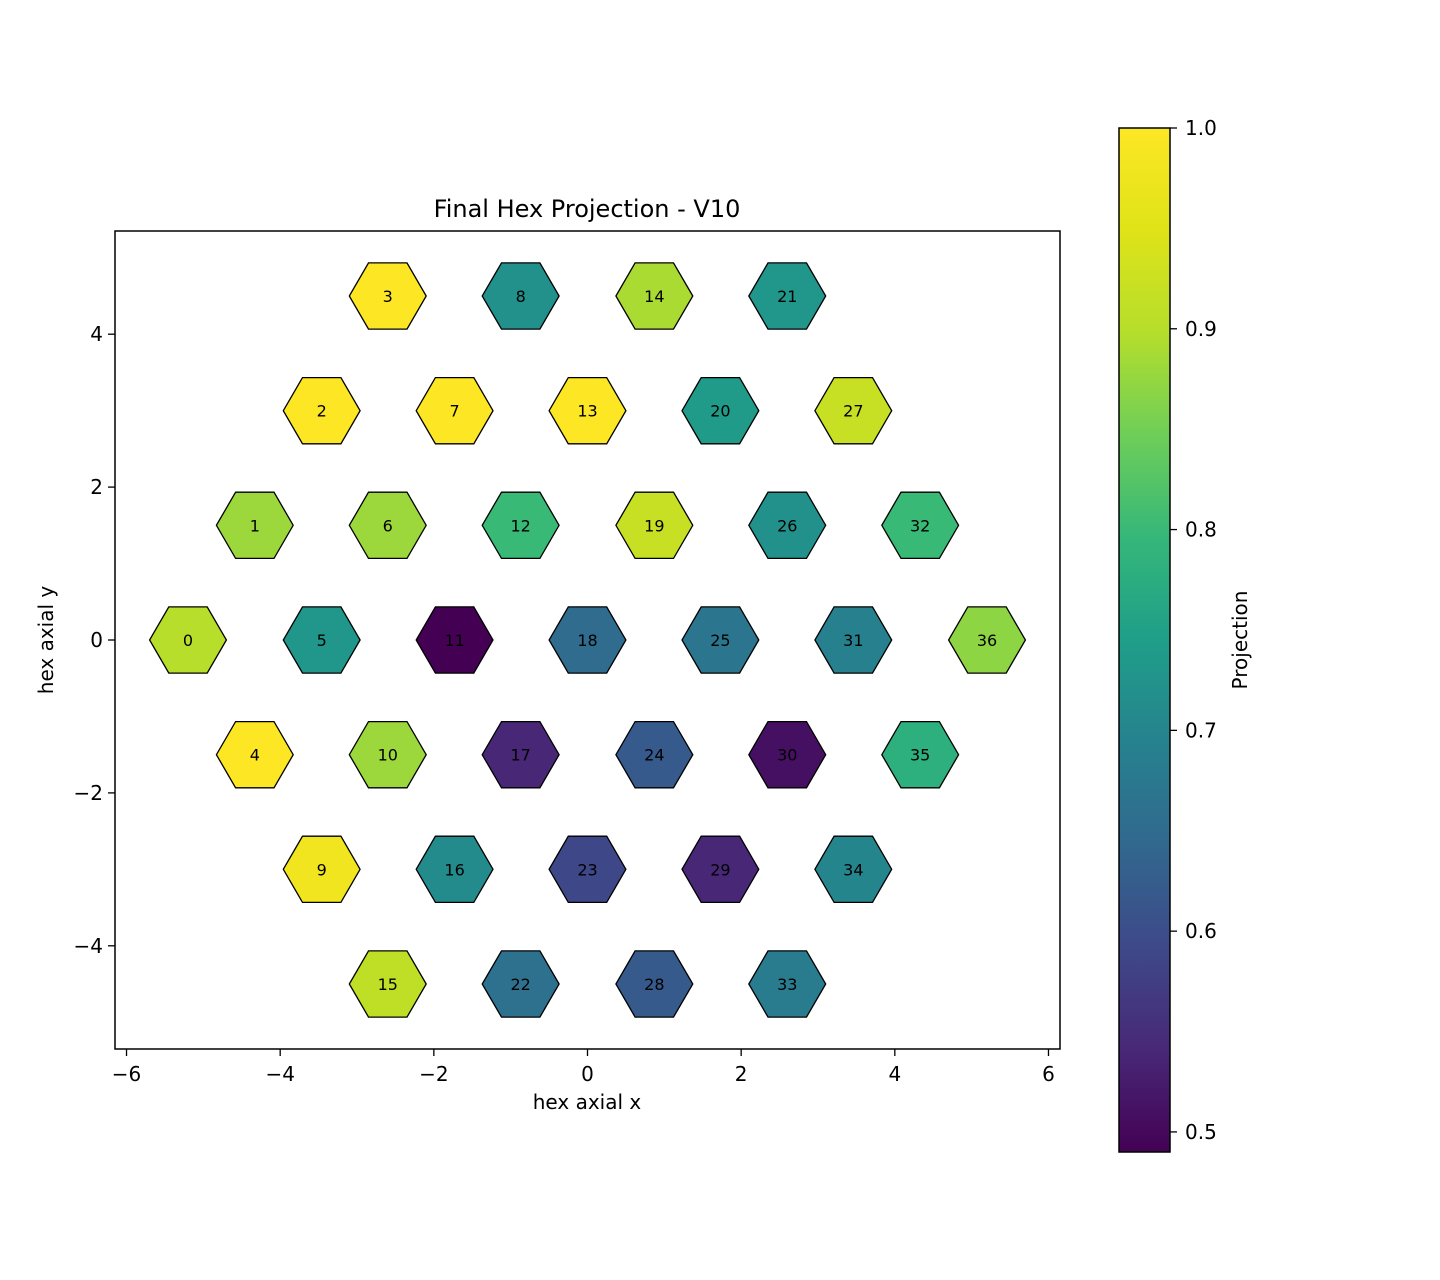 The height and width of the screenshot is (1280, 1440). I want to click on y-tick-label: 0, so click(96, 640).